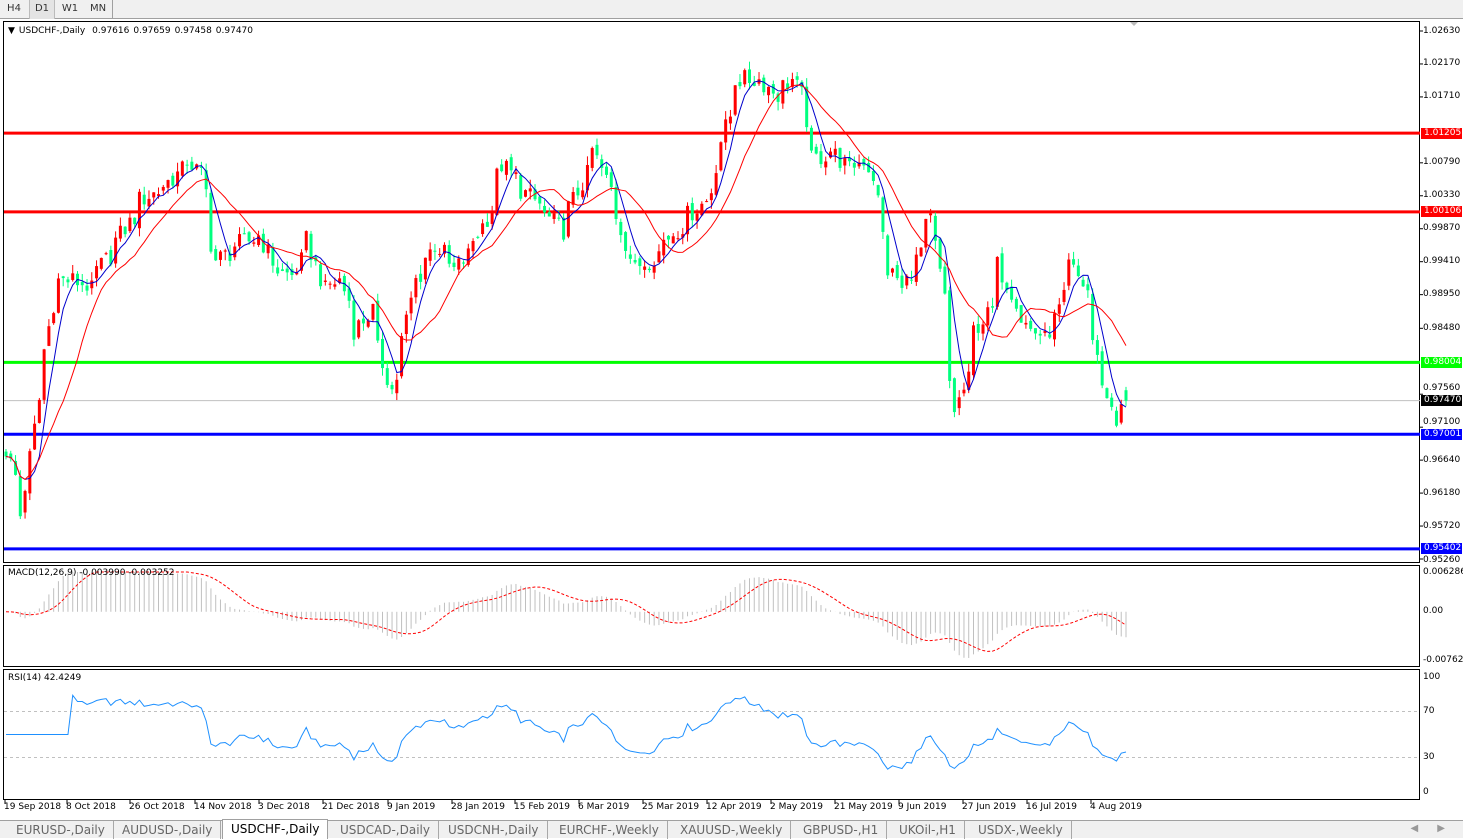  I want to click on price-tick-label: 0.95260, so click(1442, 560).